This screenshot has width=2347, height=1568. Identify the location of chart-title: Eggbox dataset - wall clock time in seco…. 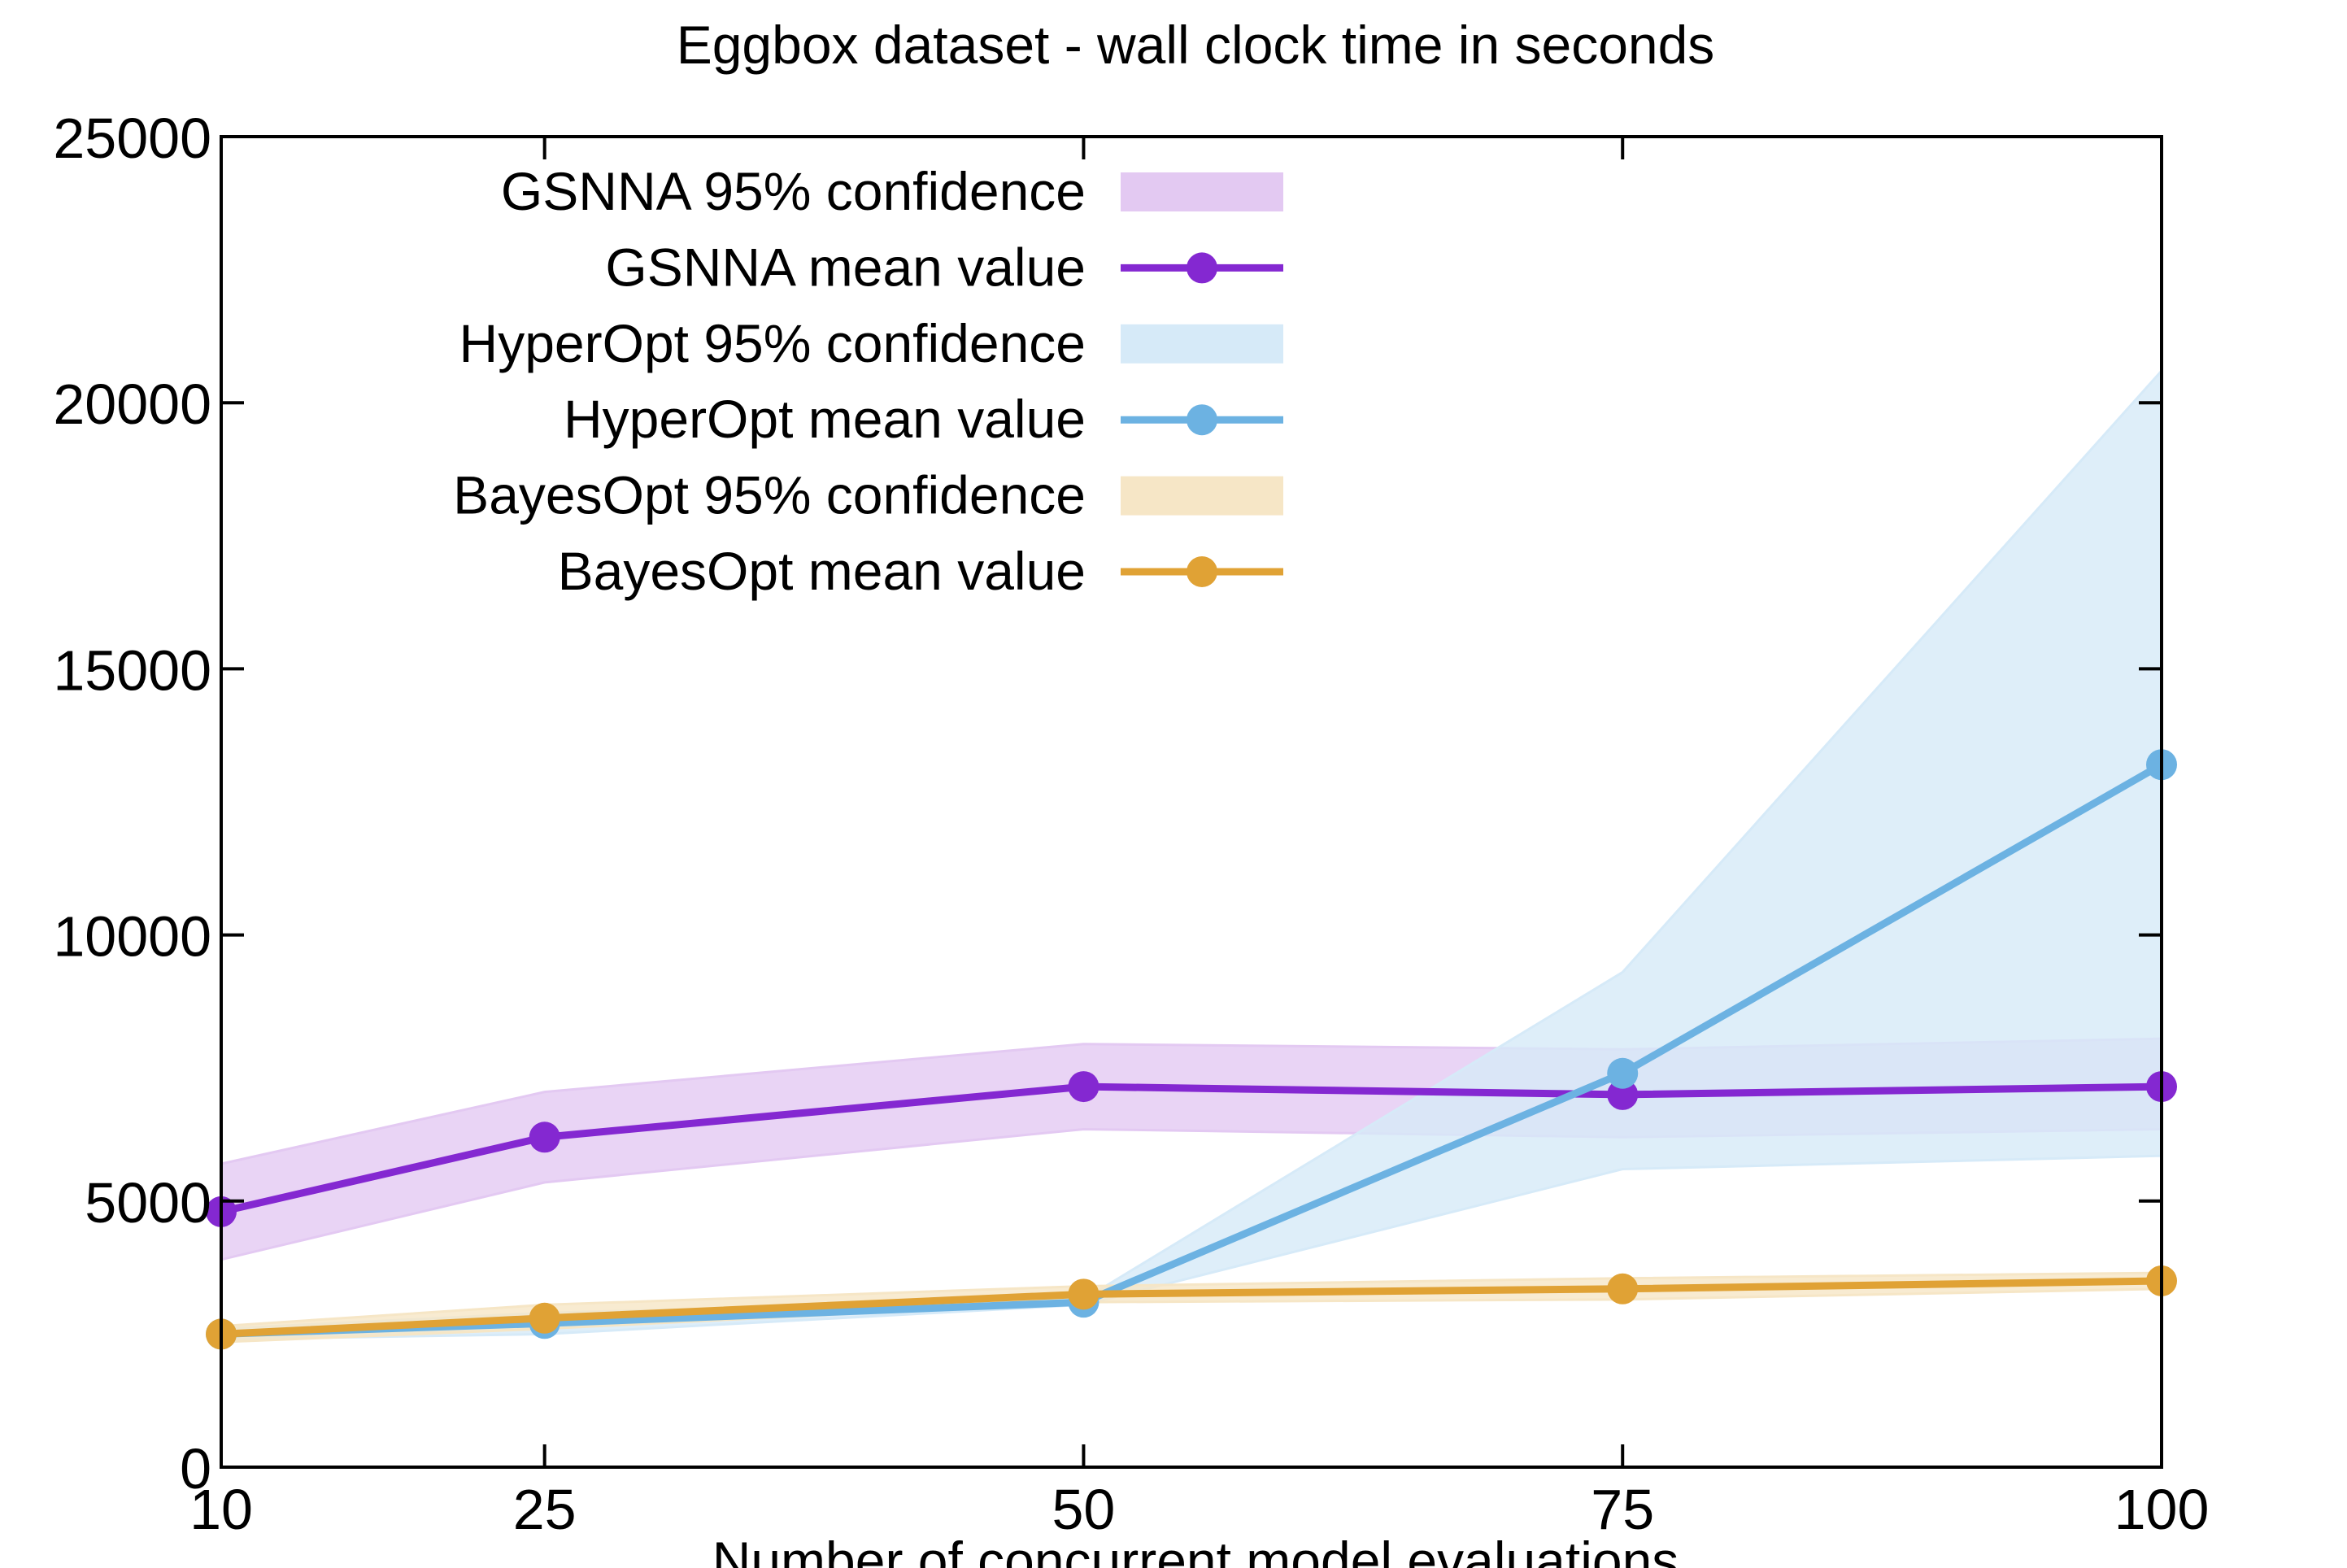
(1196, 45).